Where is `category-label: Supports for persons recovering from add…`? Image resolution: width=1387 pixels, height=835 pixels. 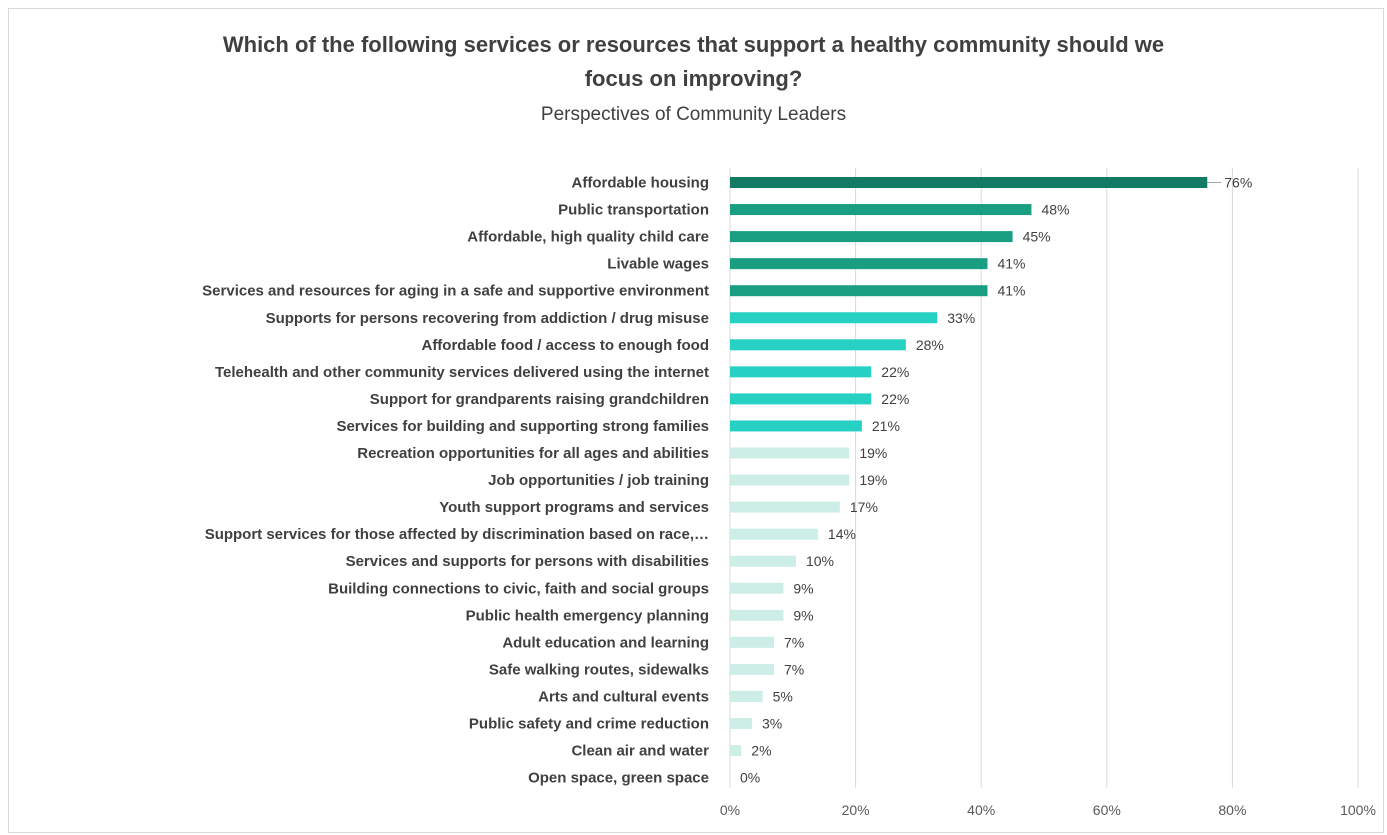 category-label: Supports for persons recovering from add… is located at coordinates (487, 318).